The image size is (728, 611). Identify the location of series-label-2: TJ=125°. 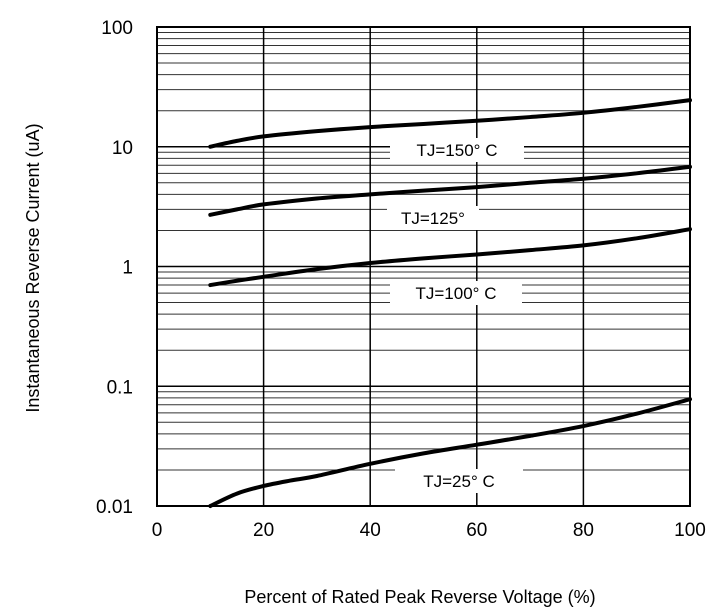
(433, 218).